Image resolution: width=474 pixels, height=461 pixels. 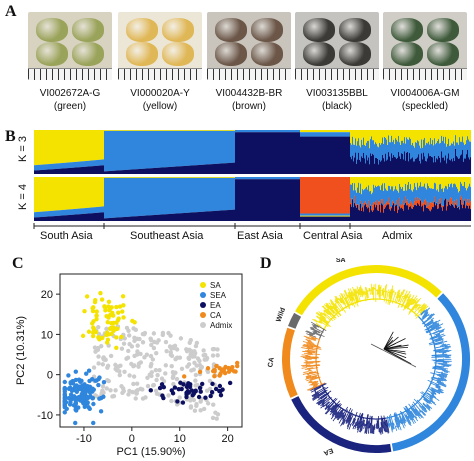 I want to click on pca-series-ea, so click(x=190, y=392).